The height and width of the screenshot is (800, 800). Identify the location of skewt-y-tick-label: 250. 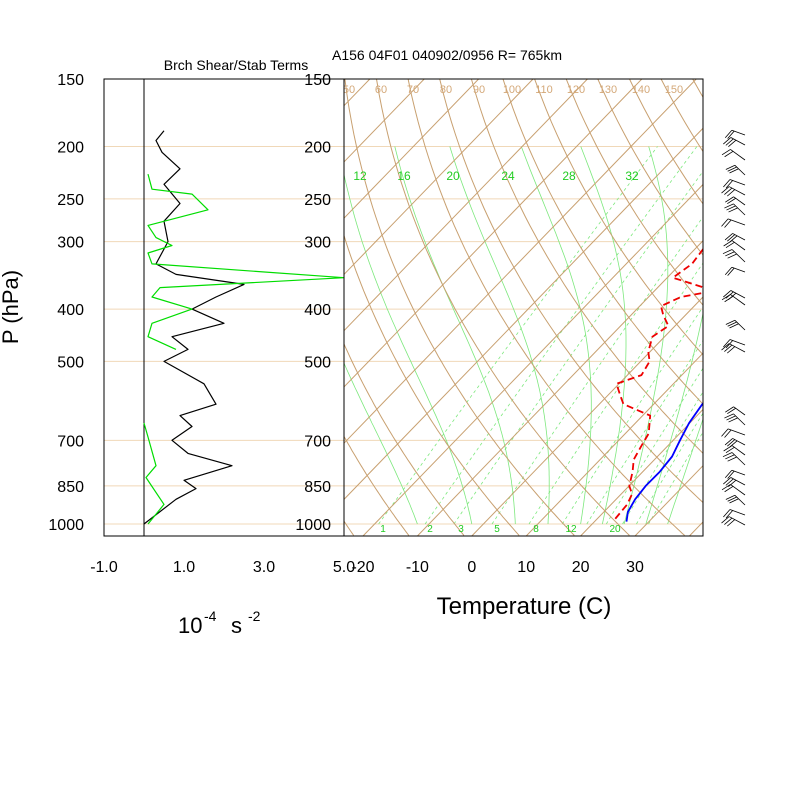
(317, 200).